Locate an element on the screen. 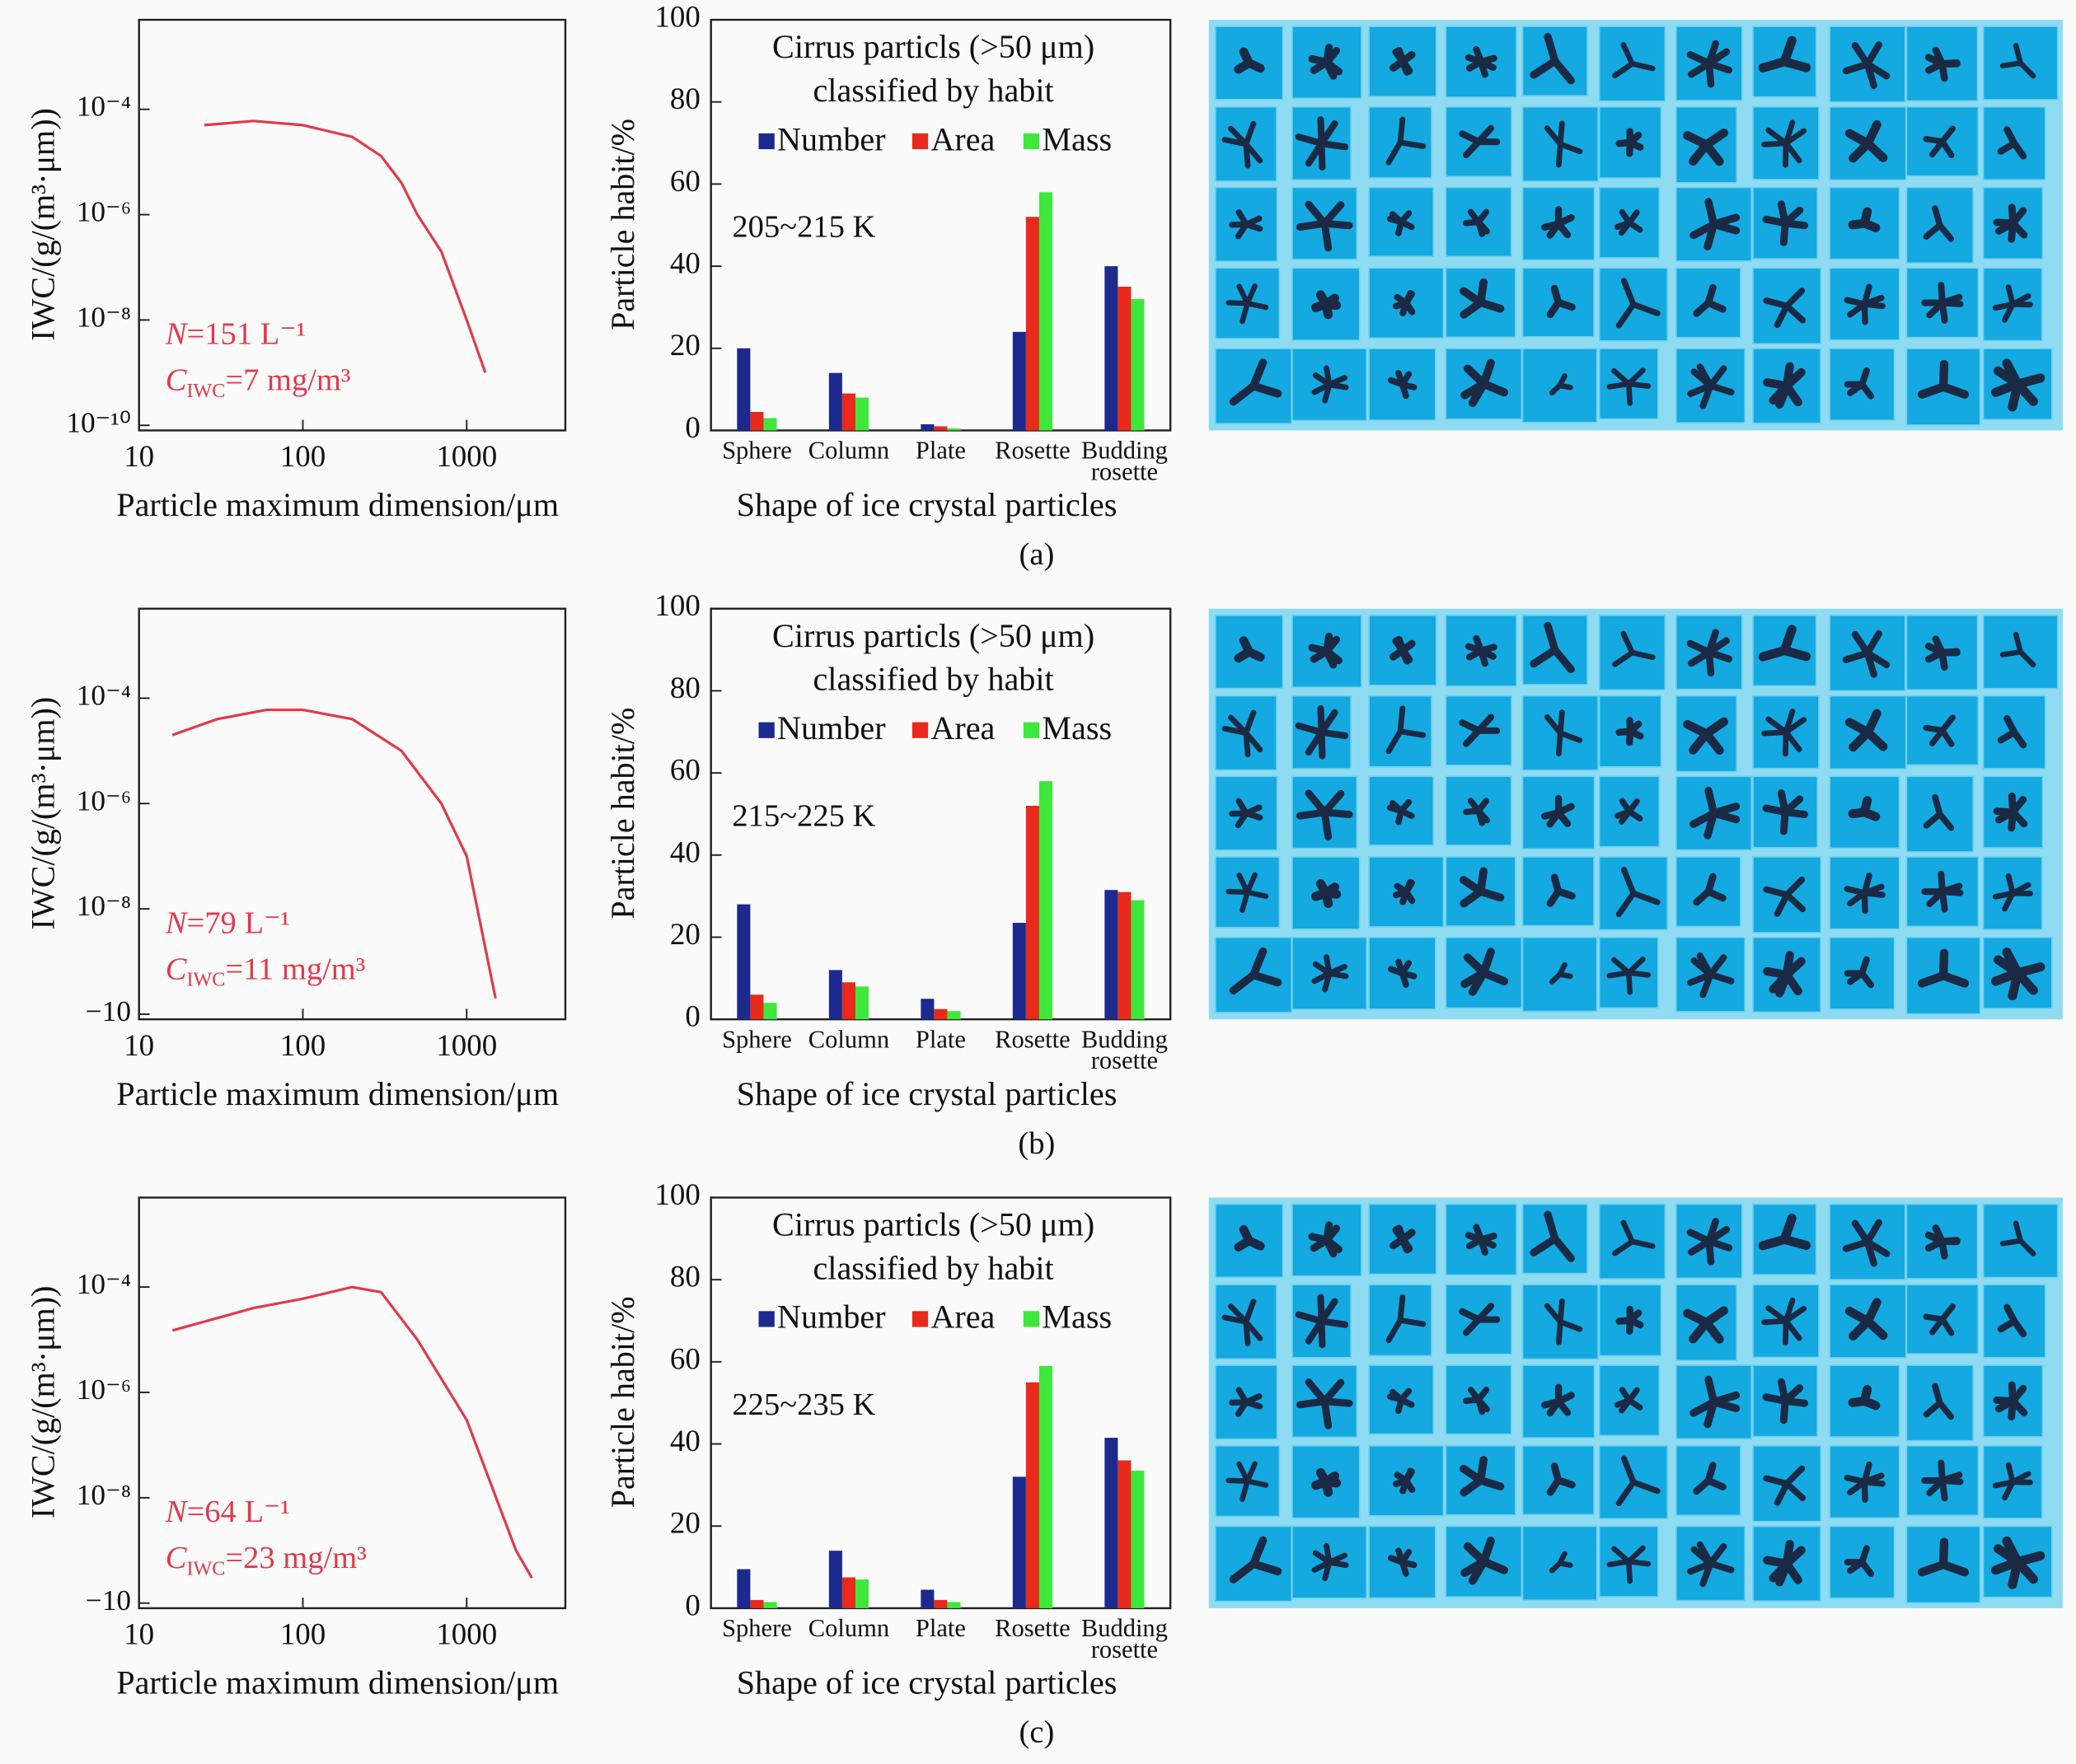 This screenshot has width=2076, height=1764. x-tick-label: Budding rosette is located at coordinates (1124, 1049).